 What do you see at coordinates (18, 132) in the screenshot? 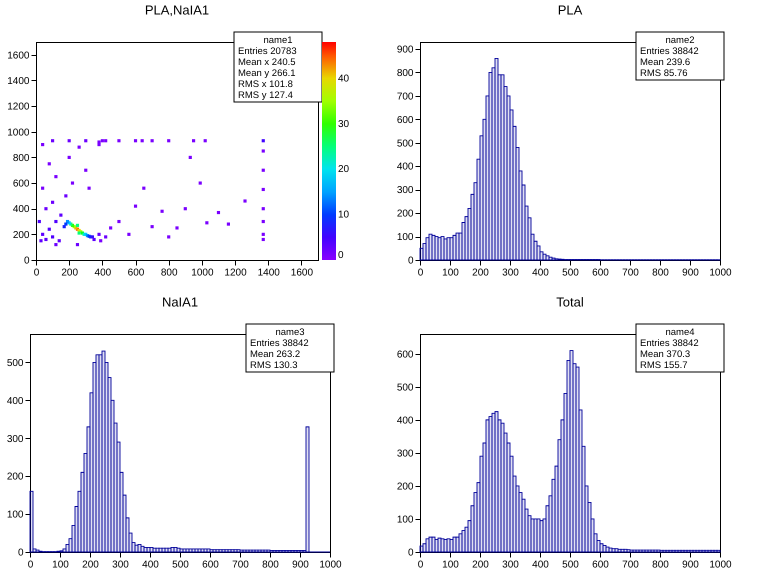
I see `y-tick-label: 1000` at bounding box center [18, 132].